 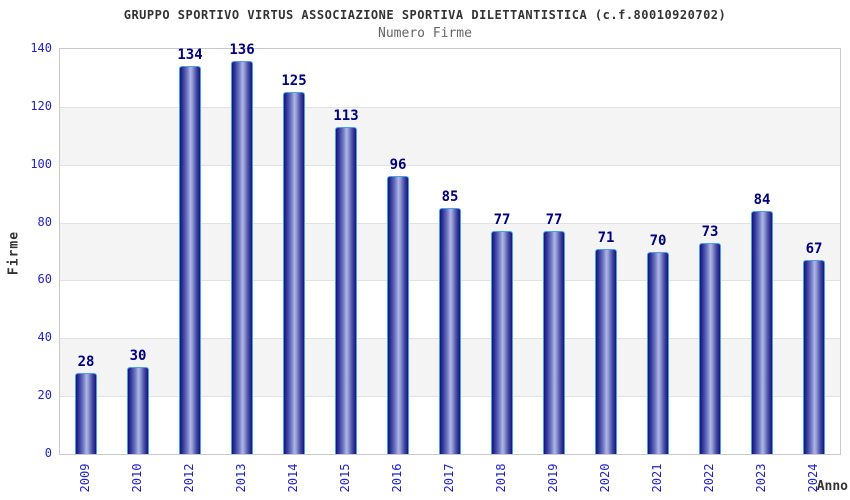 I want to click on bar-value-label: 30, so click(x=138, y=356).